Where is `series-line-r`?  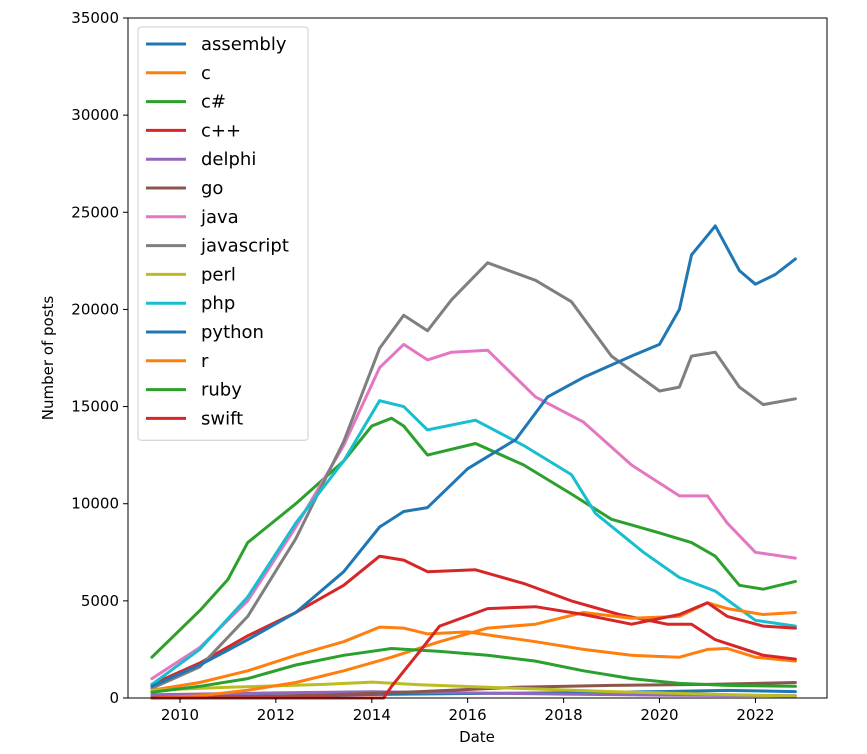 series-line-r is located at coordinates (473, 650).